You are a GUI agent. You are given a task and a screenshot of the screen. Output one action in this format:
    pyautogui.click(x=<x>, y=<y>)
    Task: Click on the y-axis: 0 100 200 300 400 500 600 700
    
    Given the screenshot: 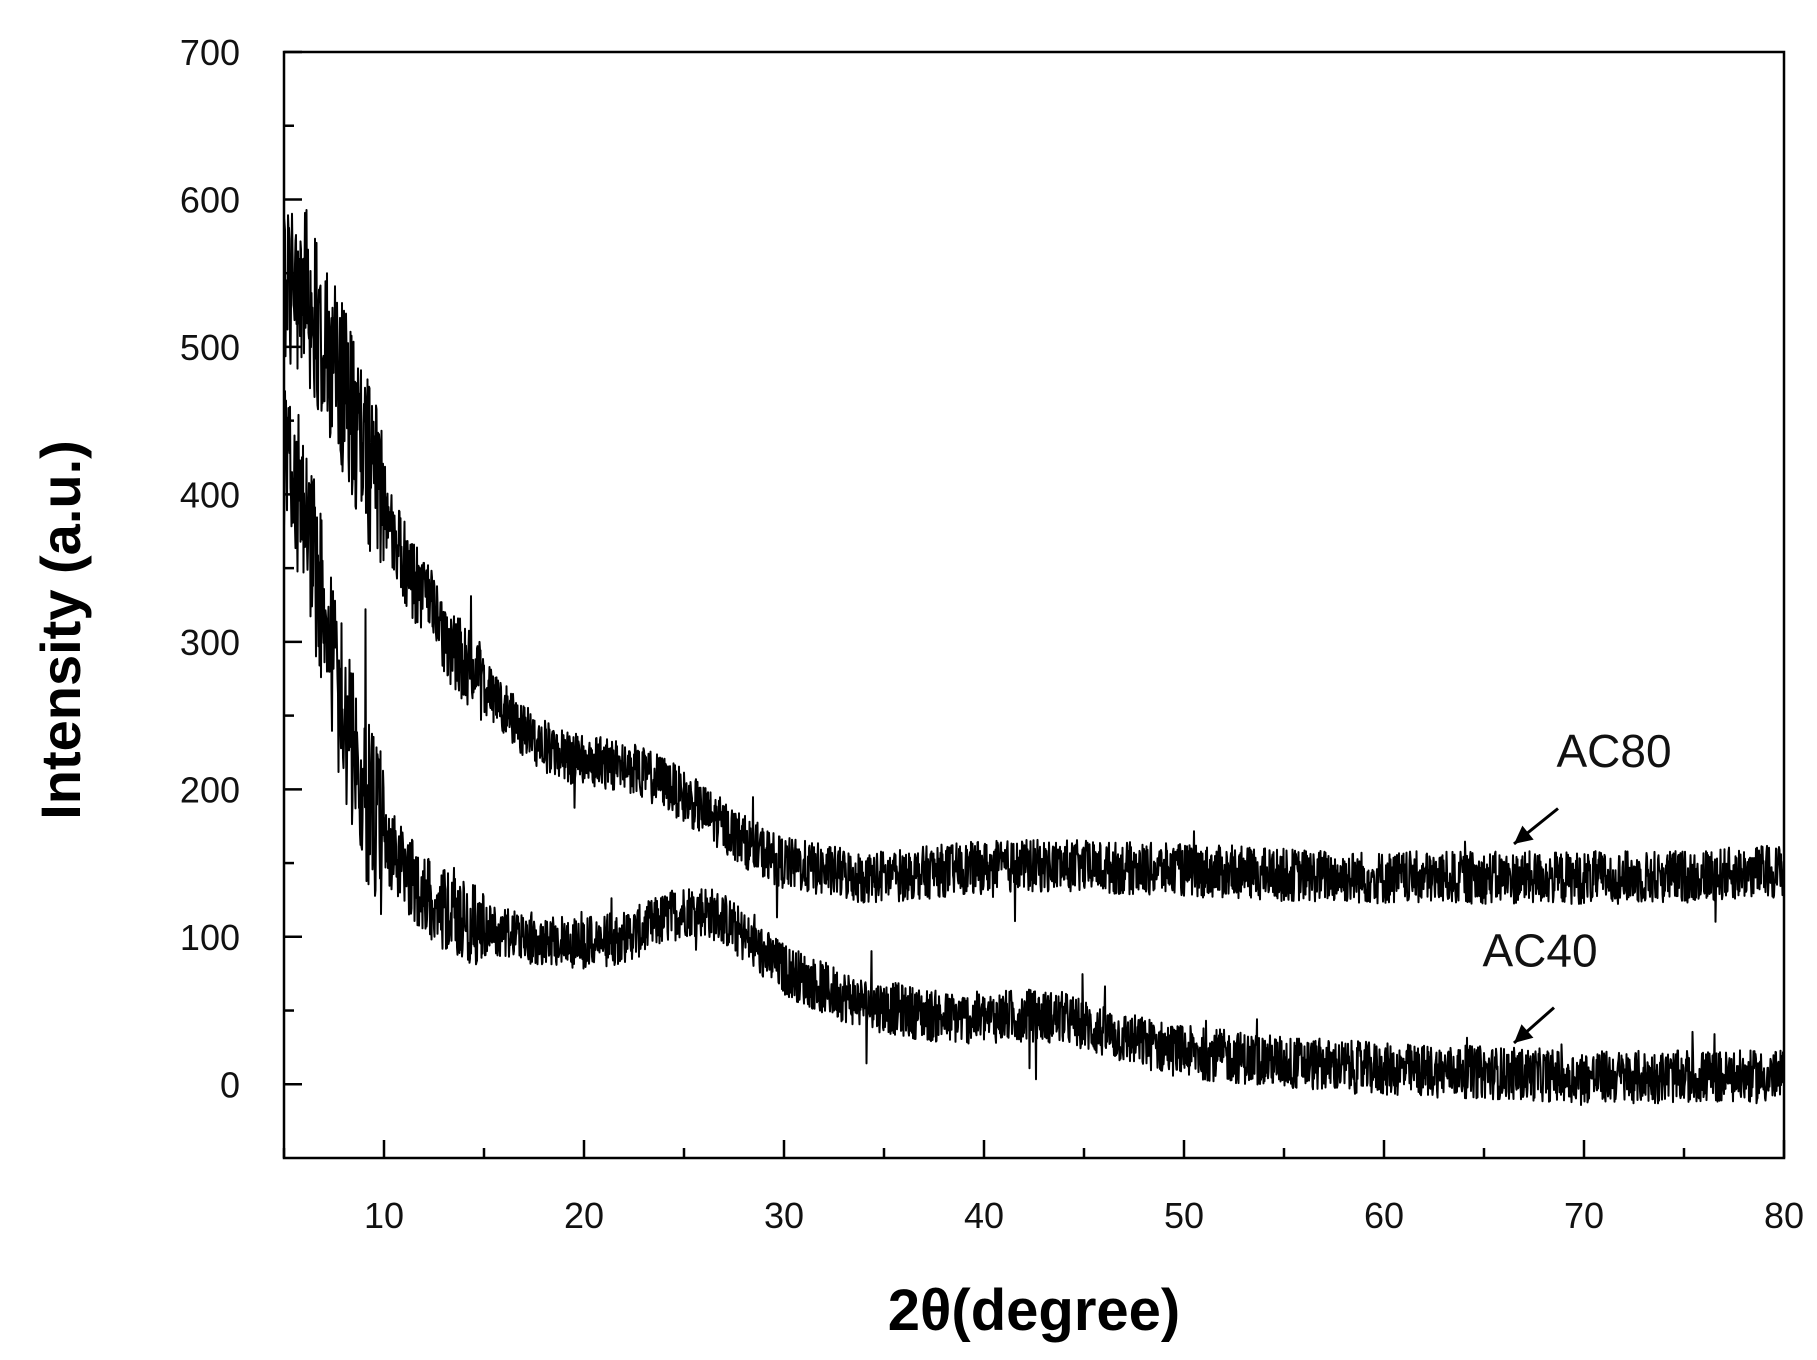 What is the action you would take?
    pyautogui.click(x=241, y=568)
    